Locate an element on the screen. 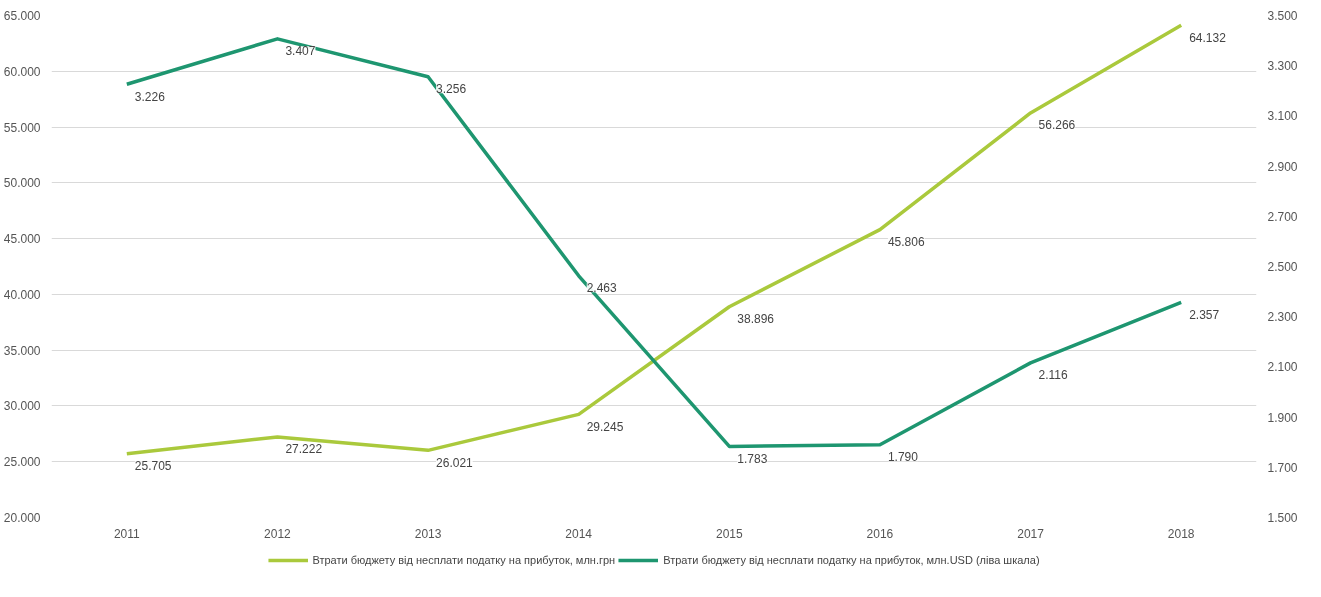 The image size is (1321, 597). y-tick-label: 45.000 is located at coordinates (22, 239).